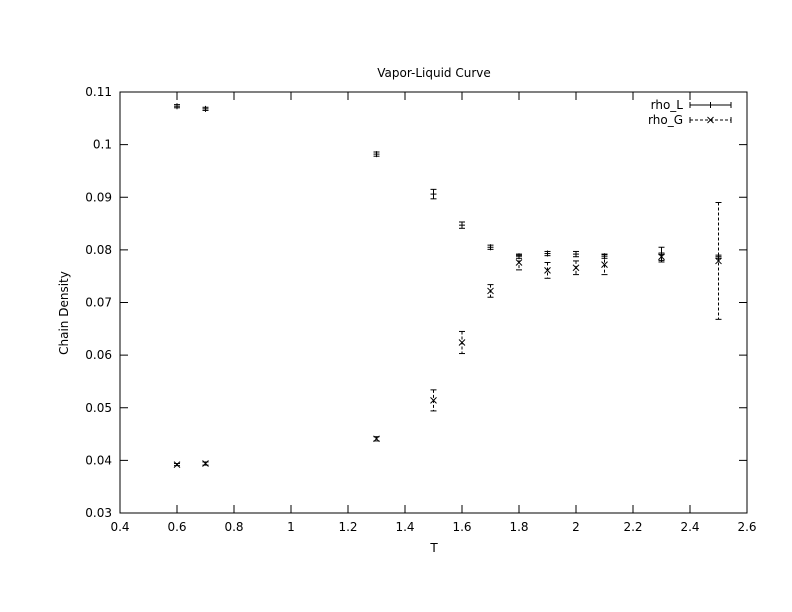  I want to click on y-tick-label: 0.03, so click(98, 513).